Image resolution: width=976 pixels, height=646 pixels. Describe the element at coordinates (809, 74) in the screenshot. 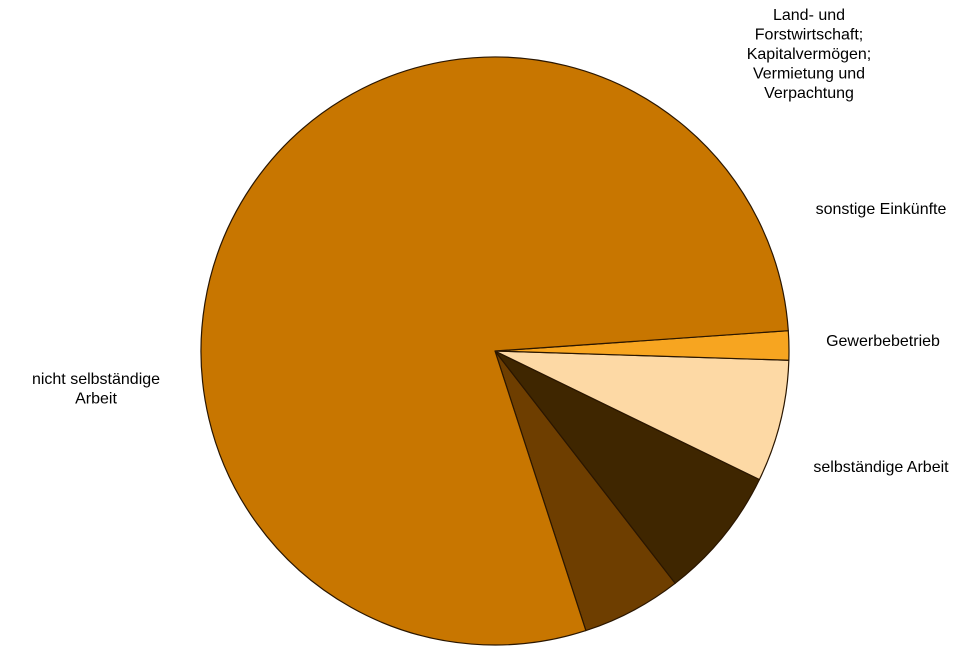

I see `label-line: Vermietung und` at that location.